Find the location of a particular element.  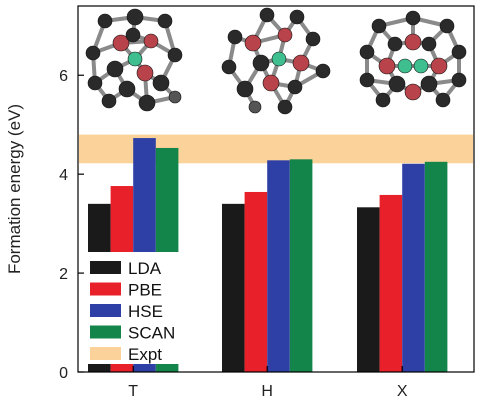

bar-hse-h is located at coordinates (278, 266).